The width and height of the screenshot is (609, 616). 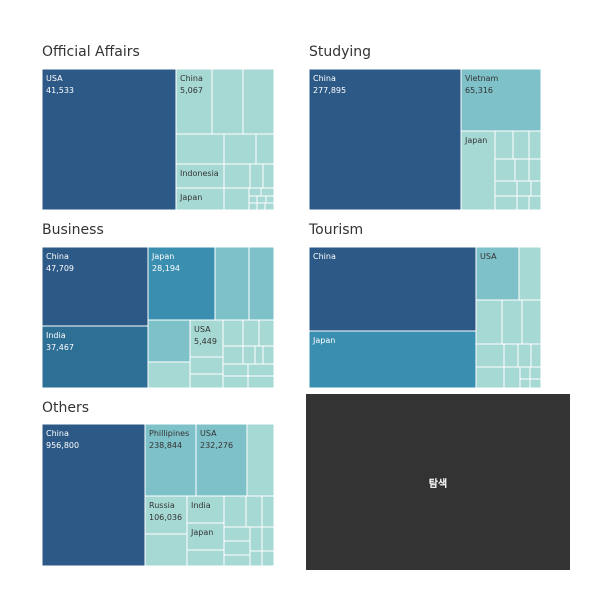 I want to click on cell-value: 5,067, so click(x=191, y=90).